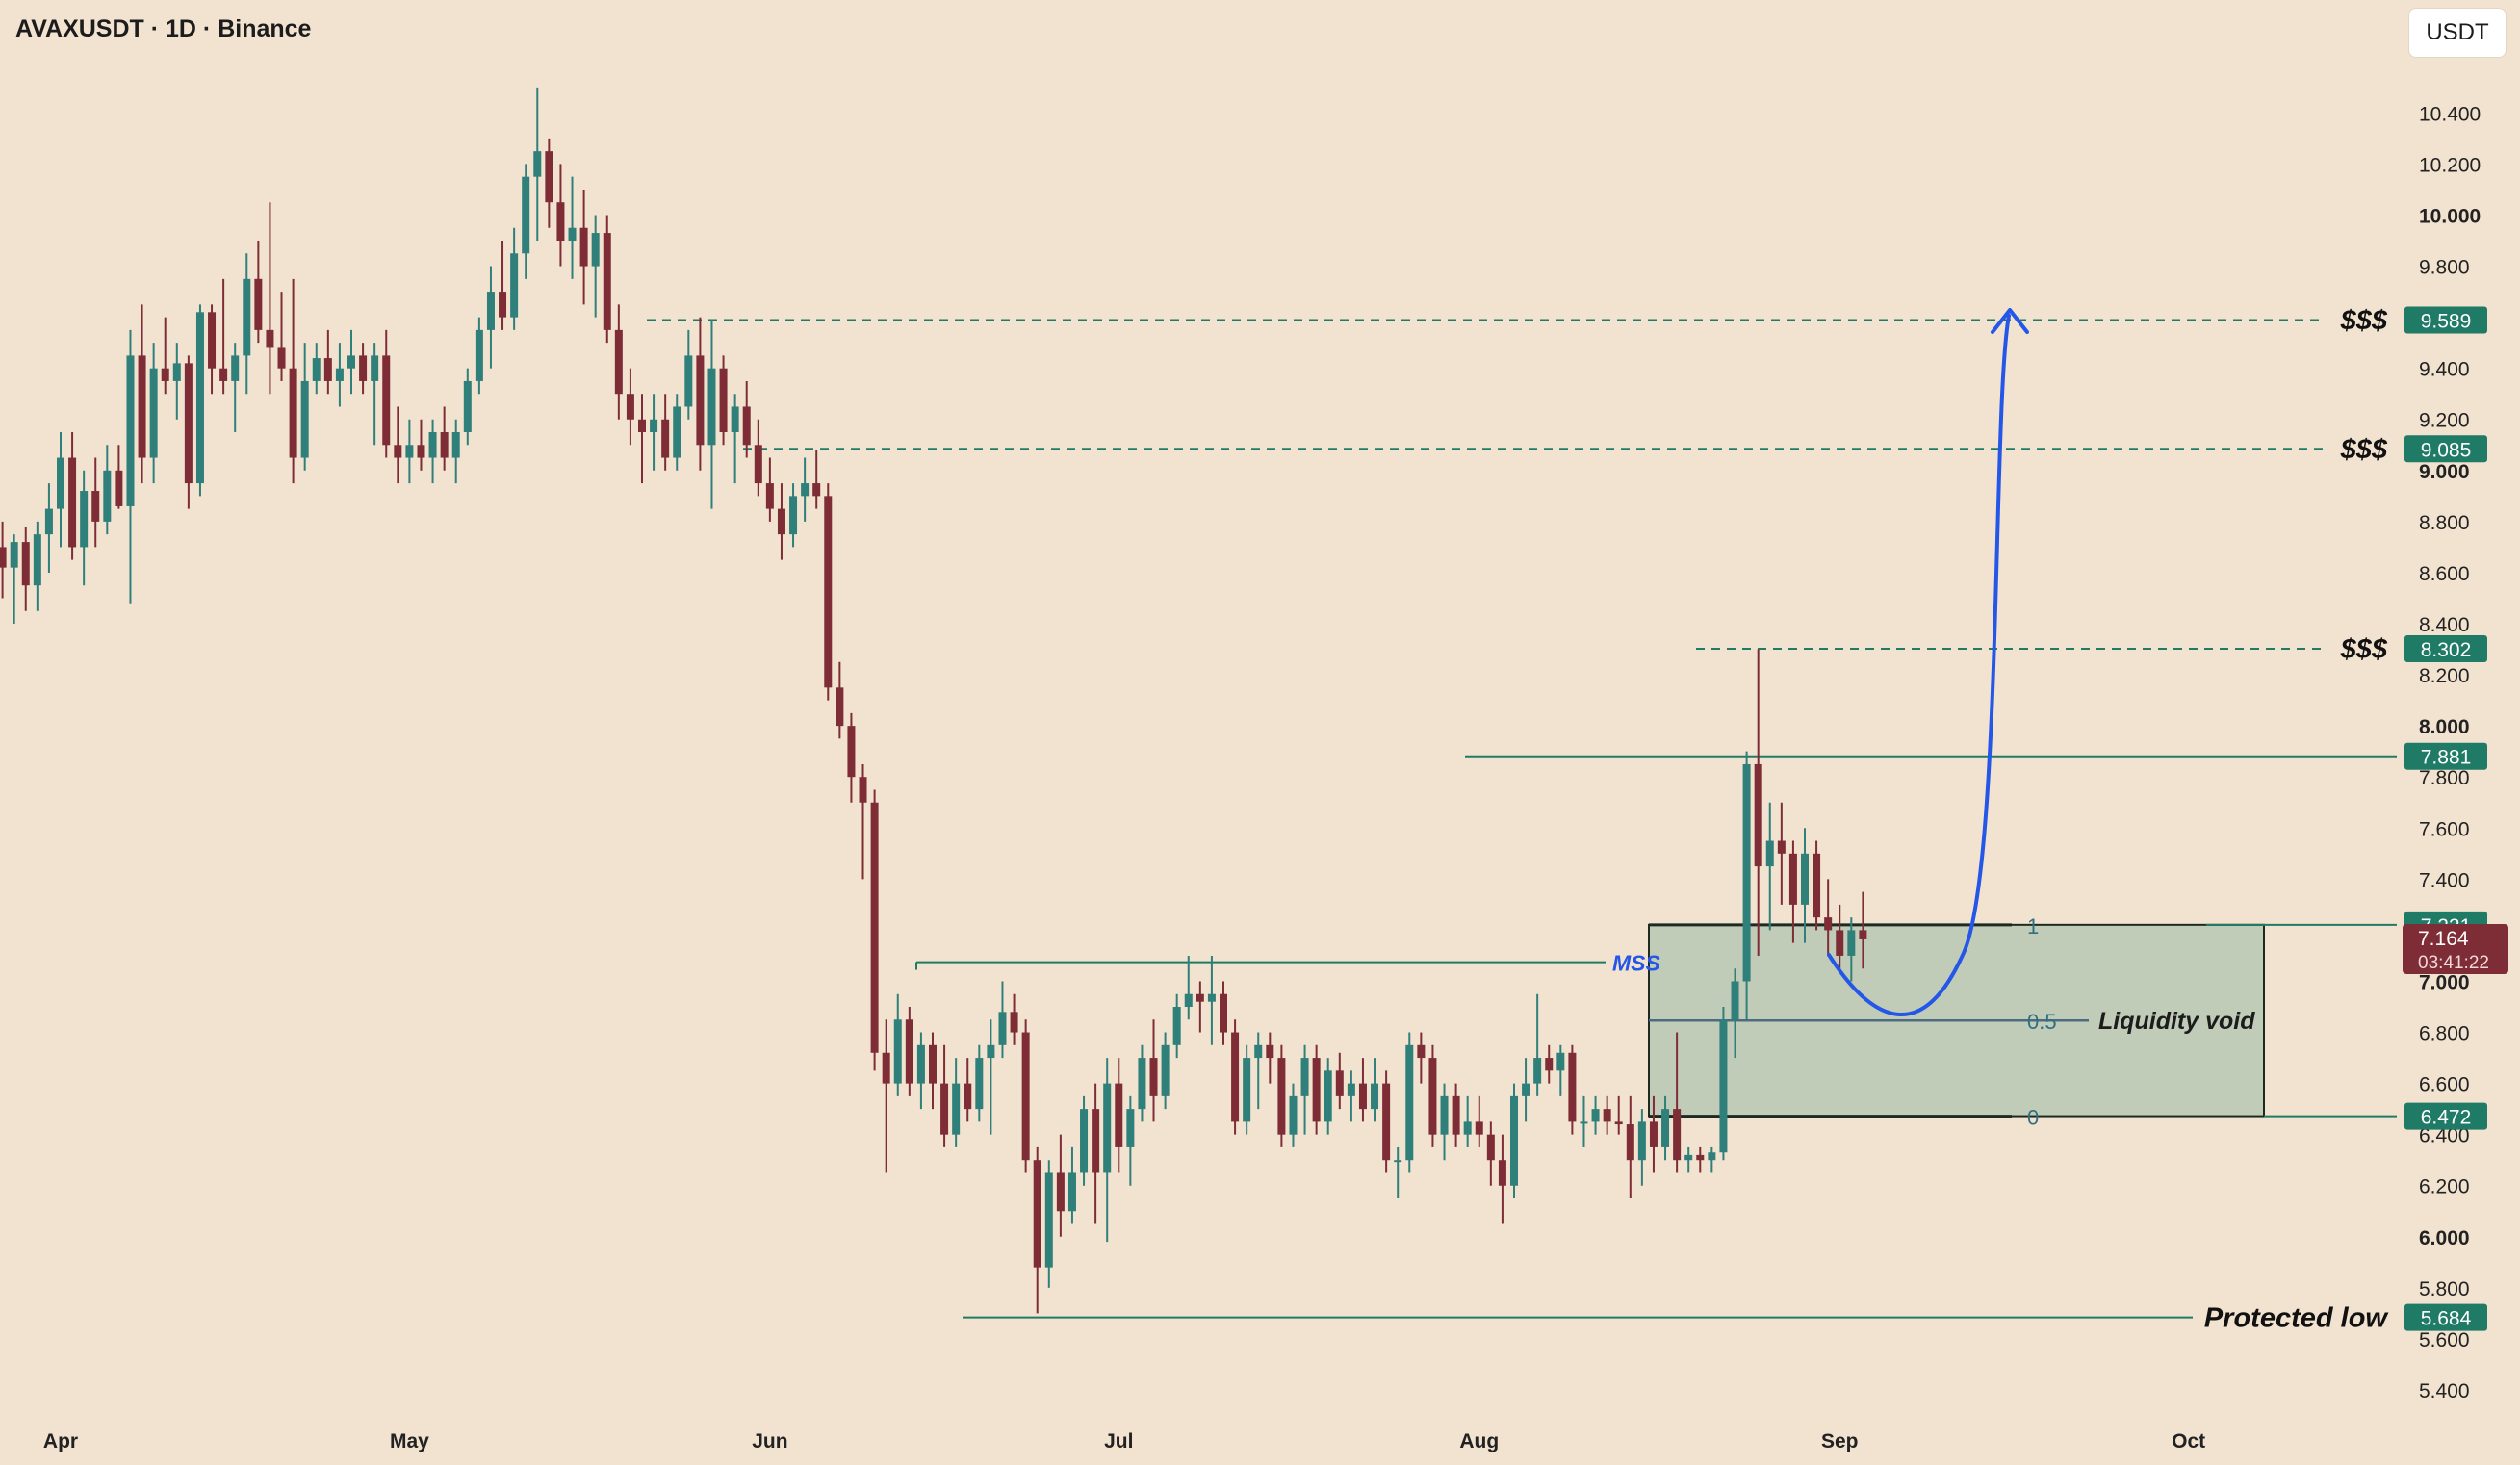 Image resolution: width=2520 pixels, height=1465 pixels. What do you see at coordinates (1919, 665) in the screenshot?
I see `projection-arrow` at bounding box center [1919, 665].